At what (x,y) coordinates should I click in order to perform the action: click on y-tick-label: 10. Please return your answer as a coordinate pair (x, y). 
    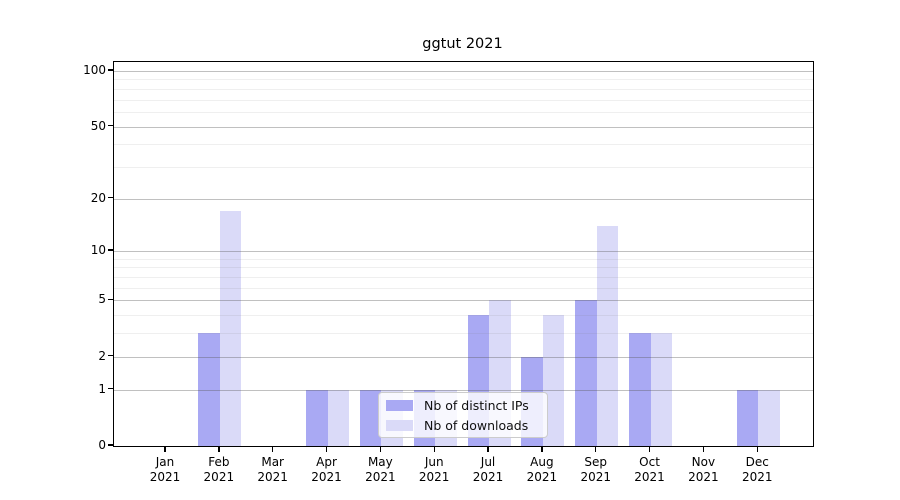
    Looking at the image, I should click on (98, 250).